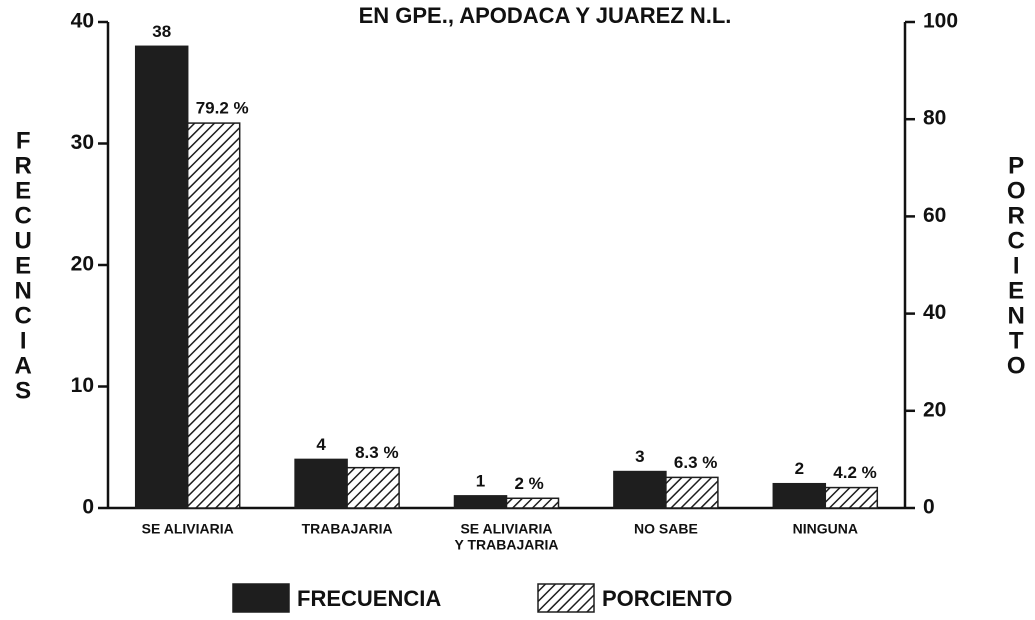 The image size is (1035, 620). What do you see at coordinates (934, 215) in the screenshot?
I see `y2-tick-label: 60` at bounding box center [934, 215].